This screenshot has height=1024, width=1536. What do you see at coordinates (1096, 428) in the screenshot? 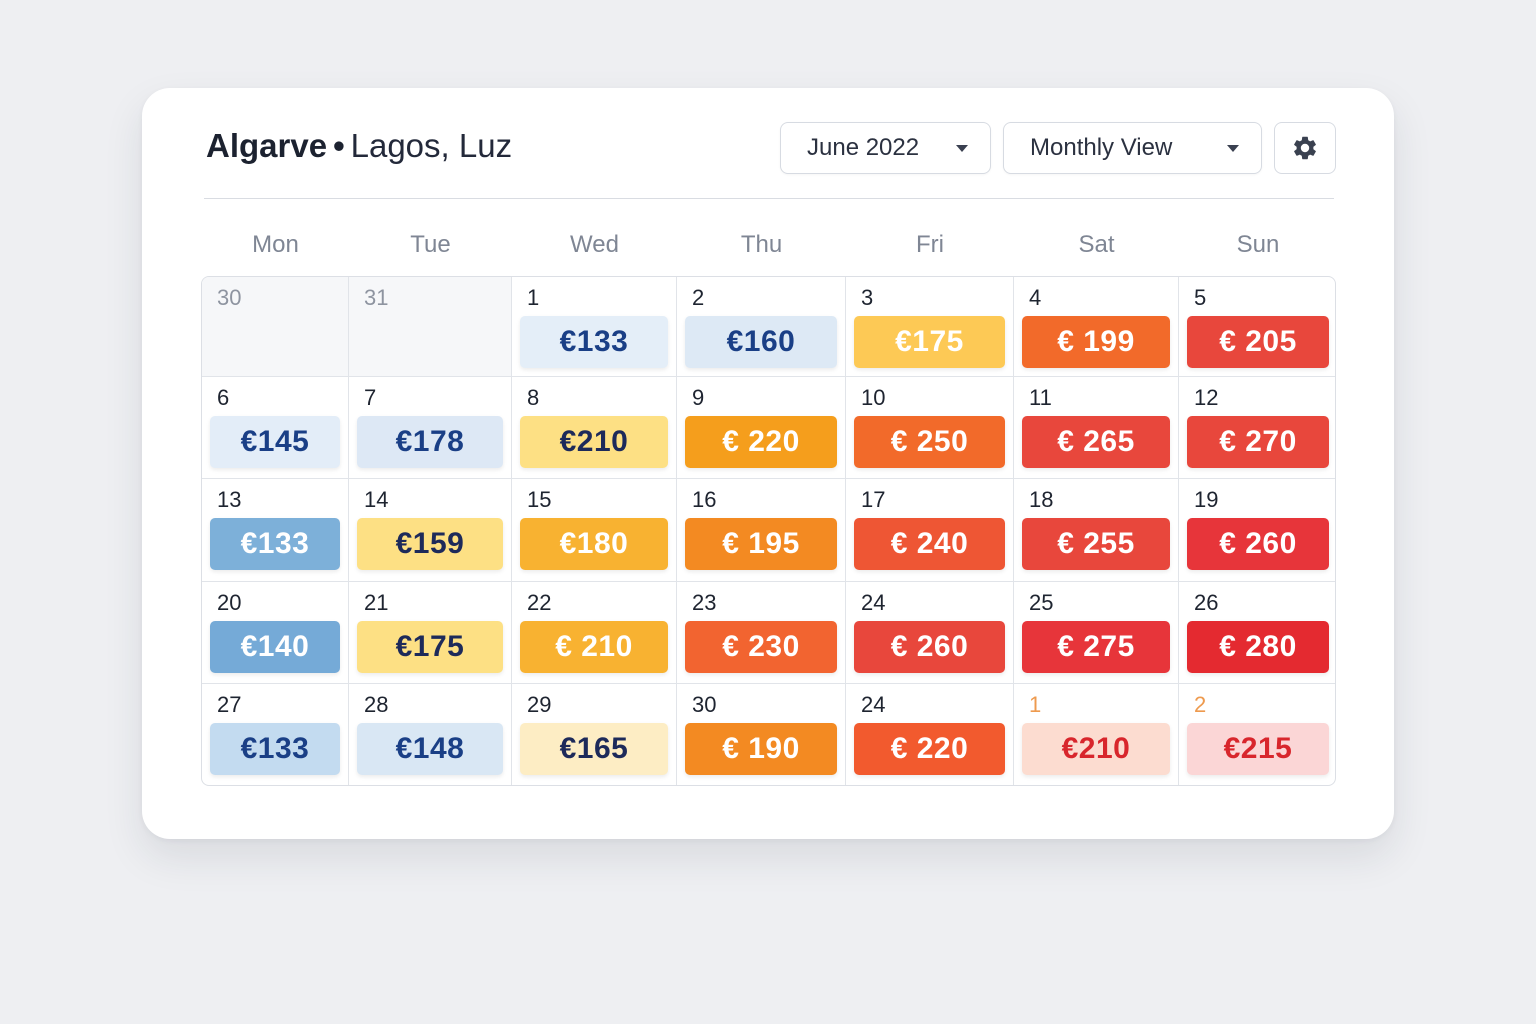
I see `day-cell: 11 € 265` at bounding box center [1096, 428].